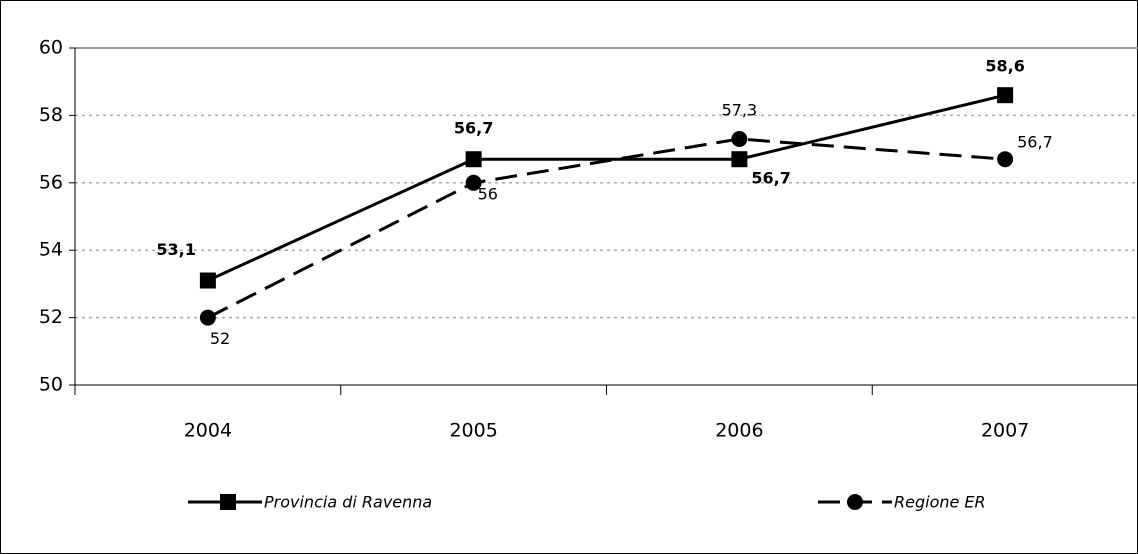 This screenshot has height=554, width=1138. Describe the element at coordinates (739, 431) in the screenshot. I see `x-tick-label: 2006` at that location.